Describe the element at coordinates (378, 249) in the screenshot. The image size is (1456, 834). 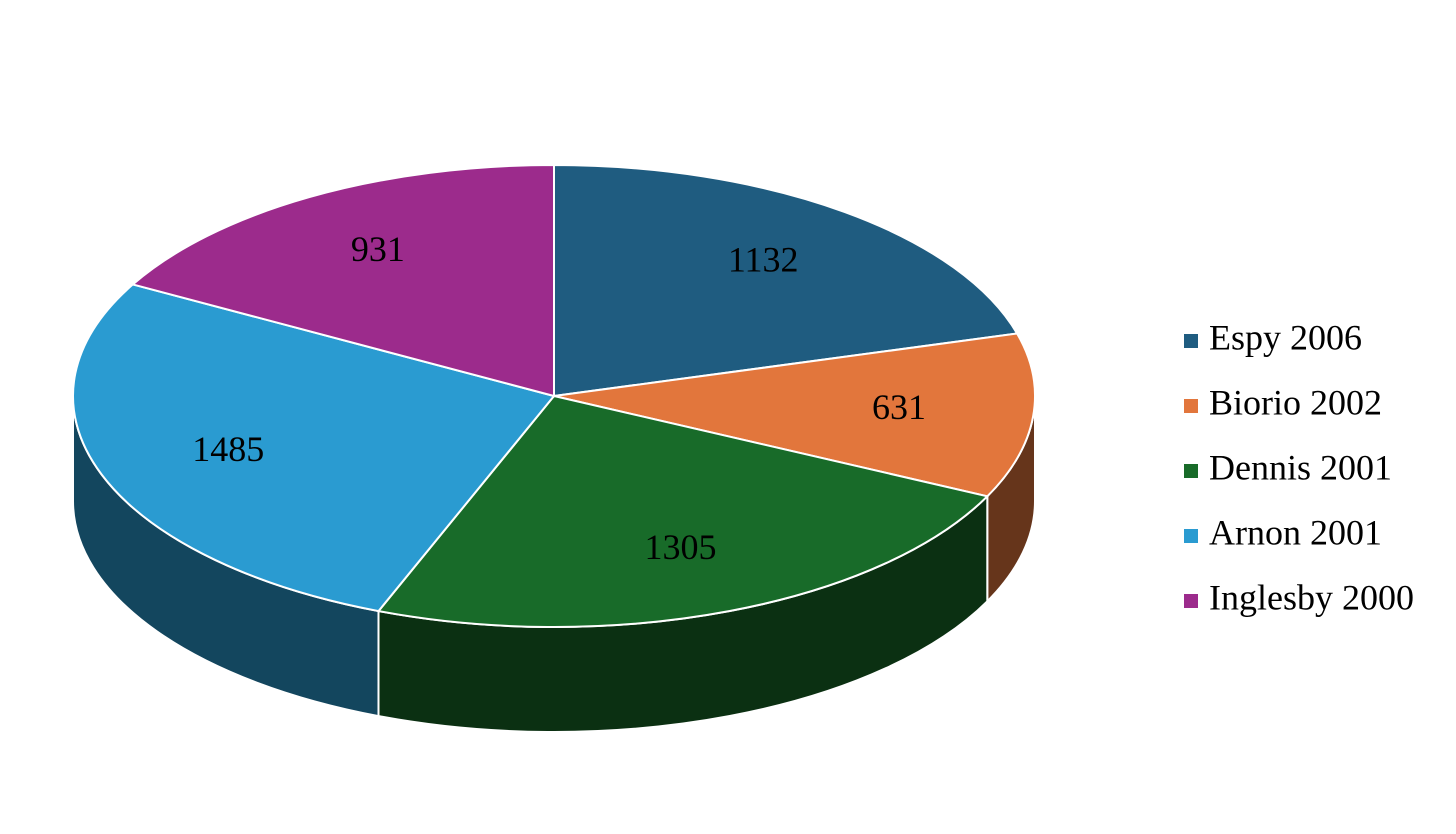
I see `data-label: 931` at that location.